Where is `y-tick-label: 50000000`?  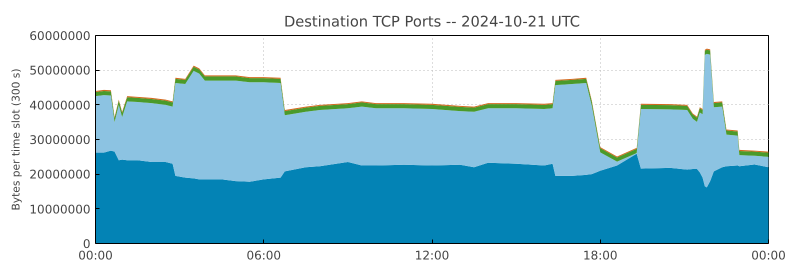 y-tick-label: 50000000 is located at coordinates (59, 71).